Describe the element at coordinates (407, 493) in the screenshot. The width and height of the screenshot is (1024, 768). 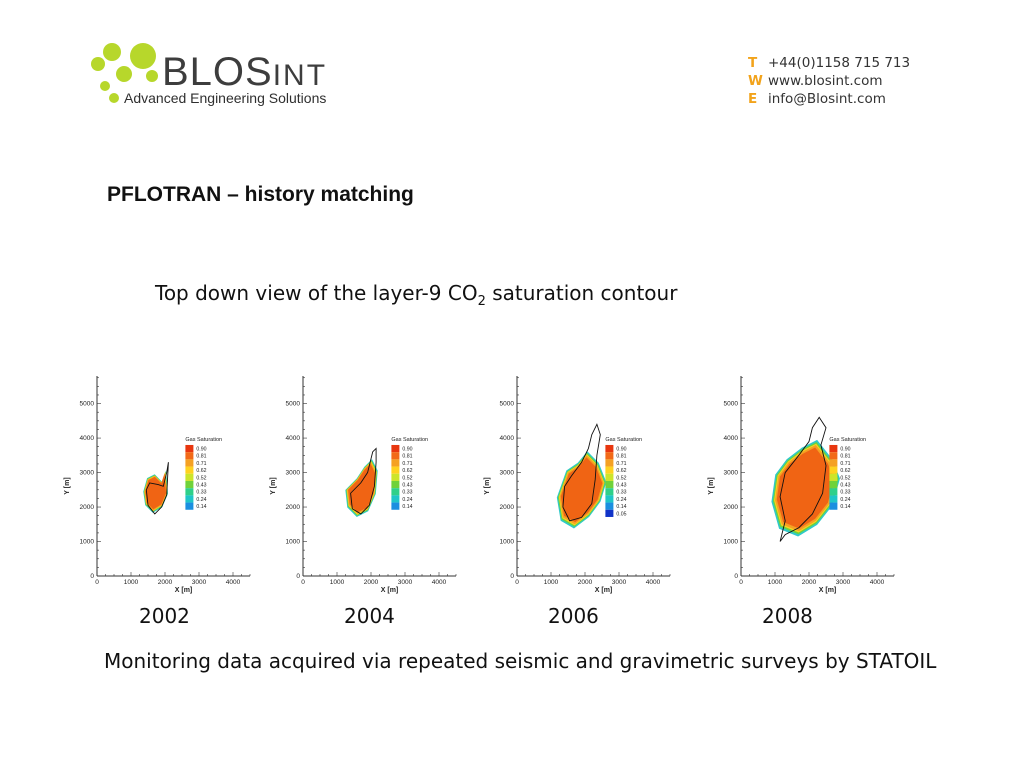
I see `legend-label: 0.33` at that location.